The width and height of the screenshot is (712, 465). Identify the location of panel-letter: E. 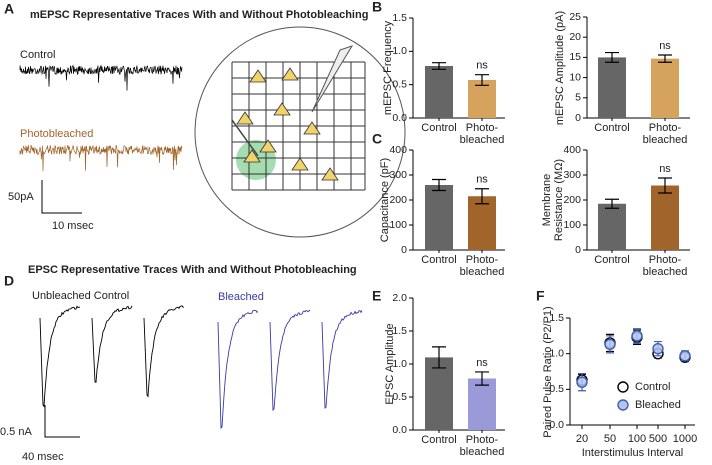
(376, 296).